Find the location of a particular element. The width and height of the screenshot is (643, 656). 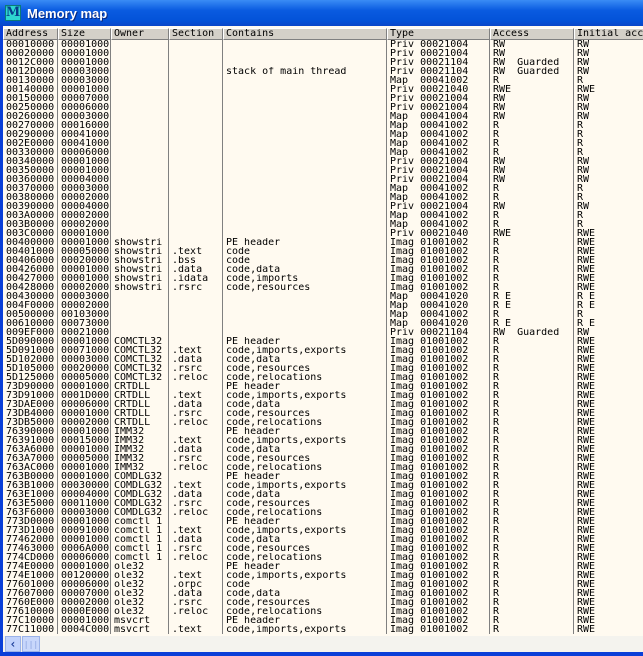

cell-address: 7760E000 is located at coordinates (30, 602).